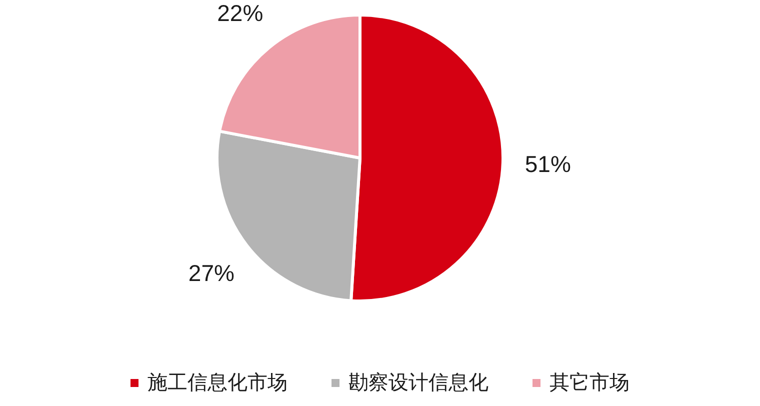 The width and height of the screenshot is (760, 406). I want to click on legend-label: 施工信息化市场, so click(218, 383).